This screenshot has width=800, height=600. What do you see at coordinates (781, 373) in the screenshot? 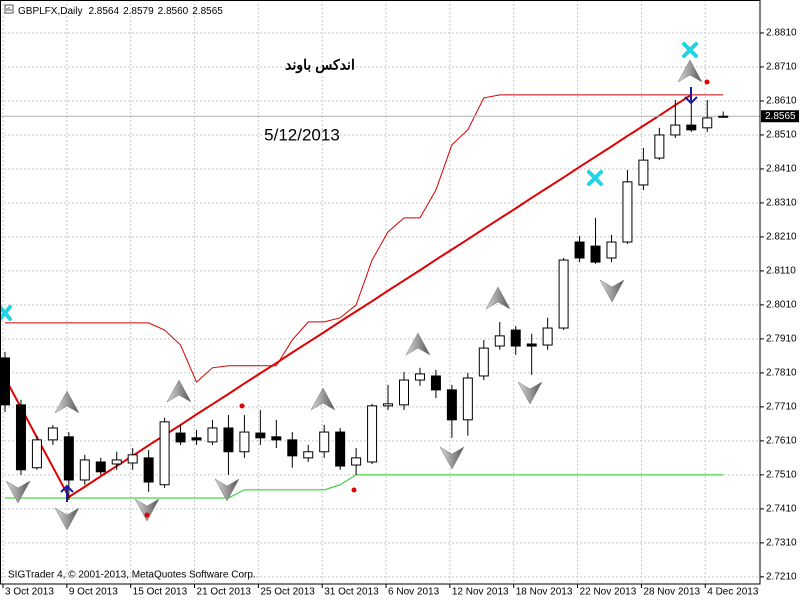
I see `y-tick-label: 2.7810` at bounding box center [781, 373].